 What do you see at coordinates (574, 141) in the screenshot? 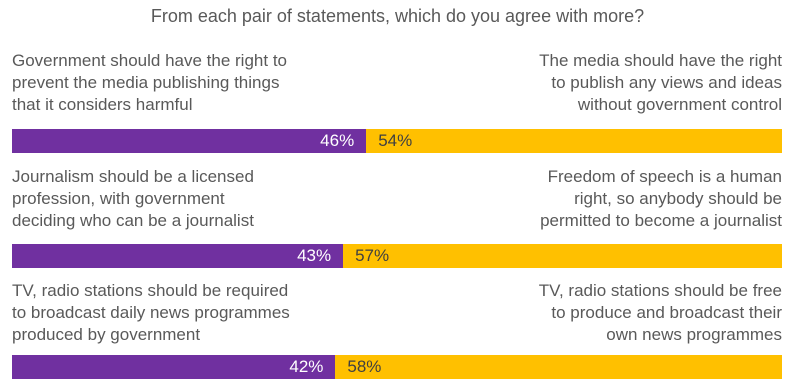
I see `bar-segment-right: 54%` at bounding box center [574, 141].